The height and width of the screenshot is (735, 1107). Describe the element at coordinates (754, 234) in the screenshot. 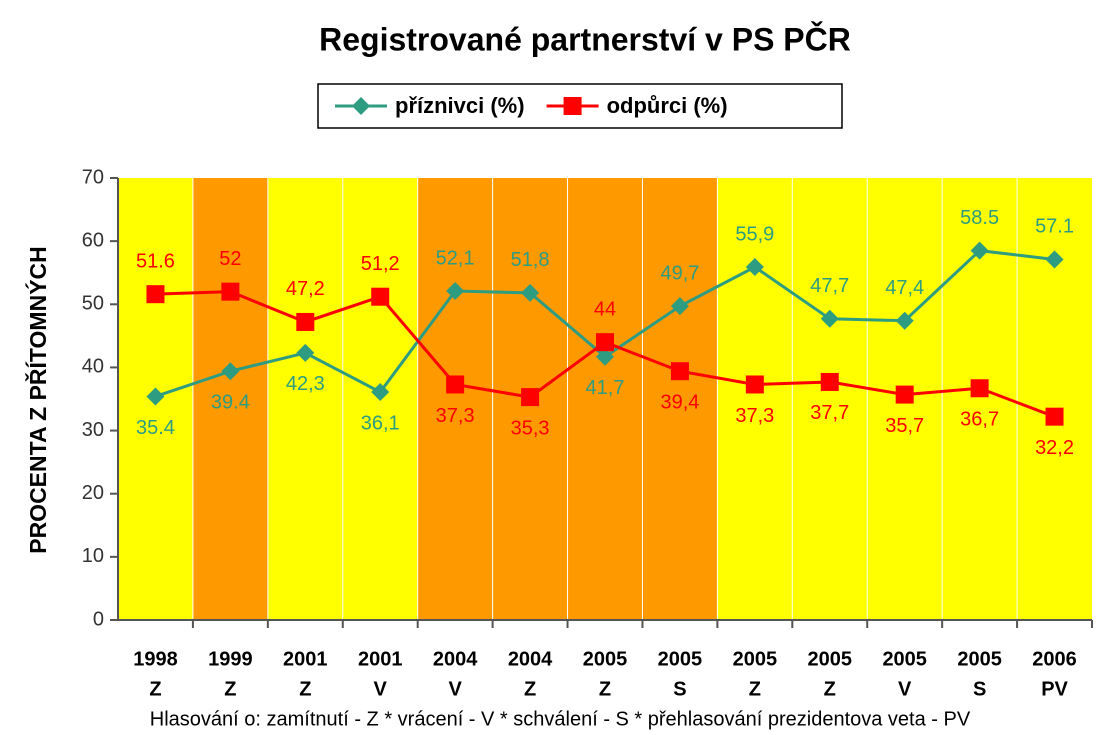

I see `data-label: 55,9` at that location.